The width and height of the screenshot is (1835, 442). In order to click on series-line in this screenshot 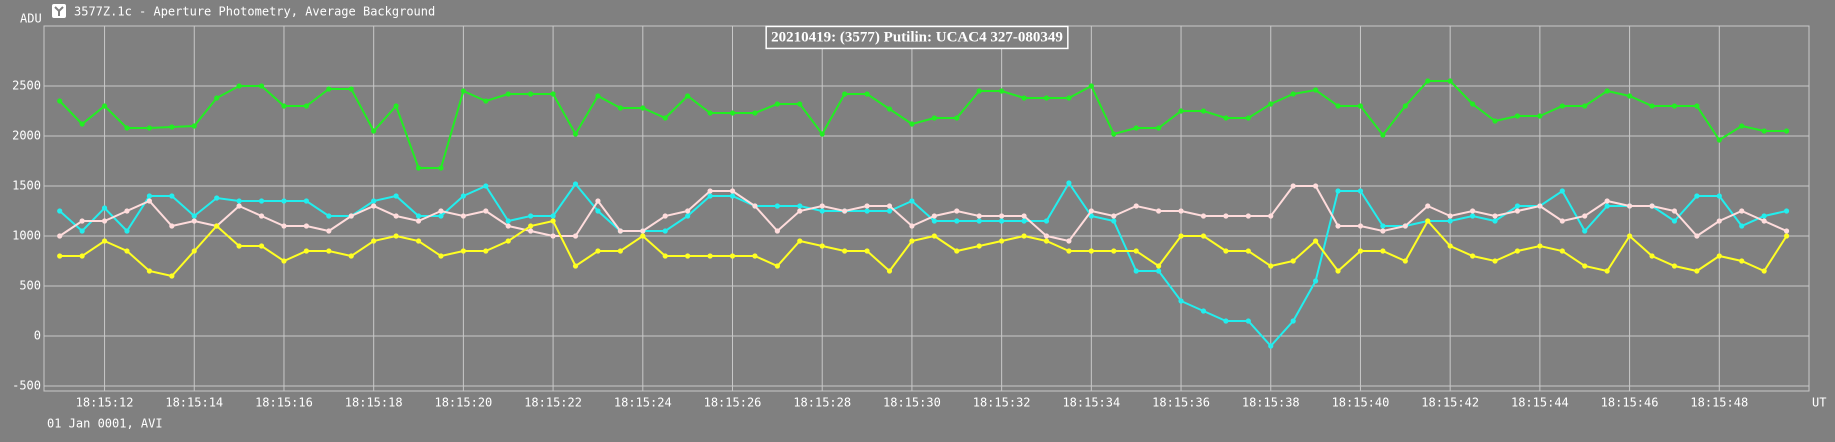, I will do `click(923, 214)`.